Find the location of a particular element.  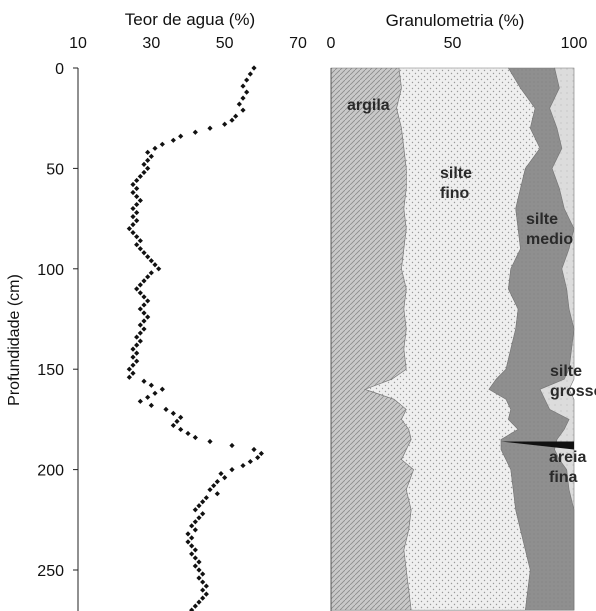

area-areia-fina is located at coordinates (537, 445).